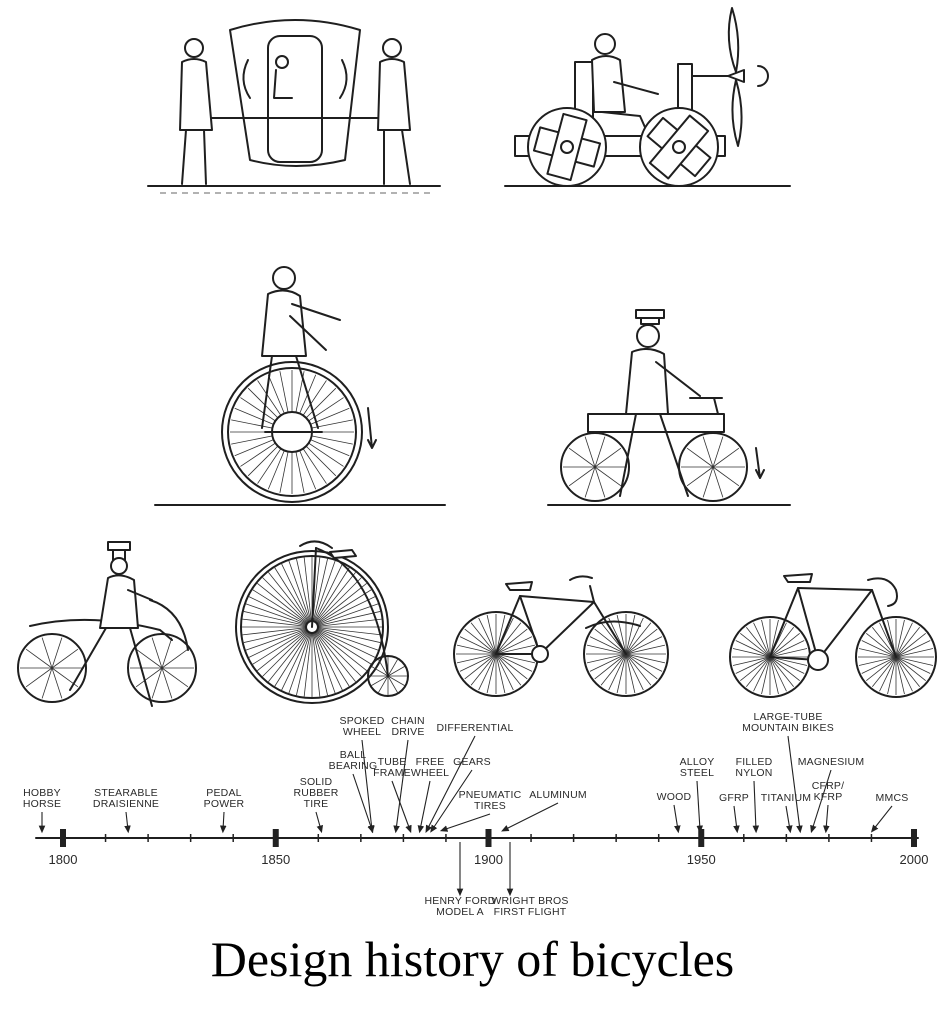 This screenshot has height=1031, width=945. I want to click on year-label: 1900, so click(488, 859).